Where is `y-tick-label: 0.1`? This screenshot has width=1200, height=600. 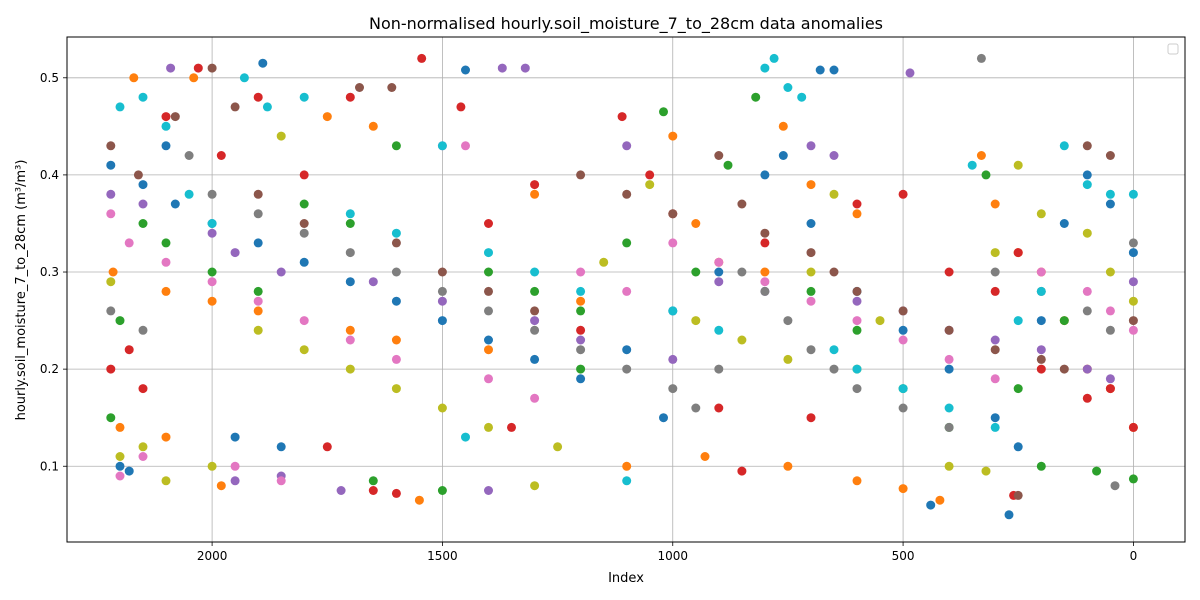
y-tick-label: 0.1 is located at coordinates (49, 466).